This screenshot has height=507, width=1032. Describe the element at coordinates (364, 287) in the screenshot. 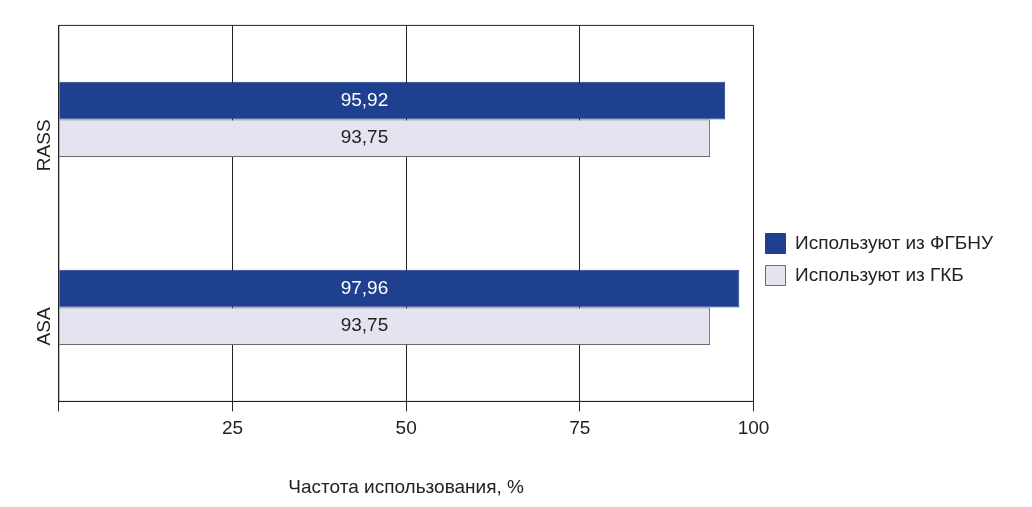

I see `data-label: 97,96` at that location.